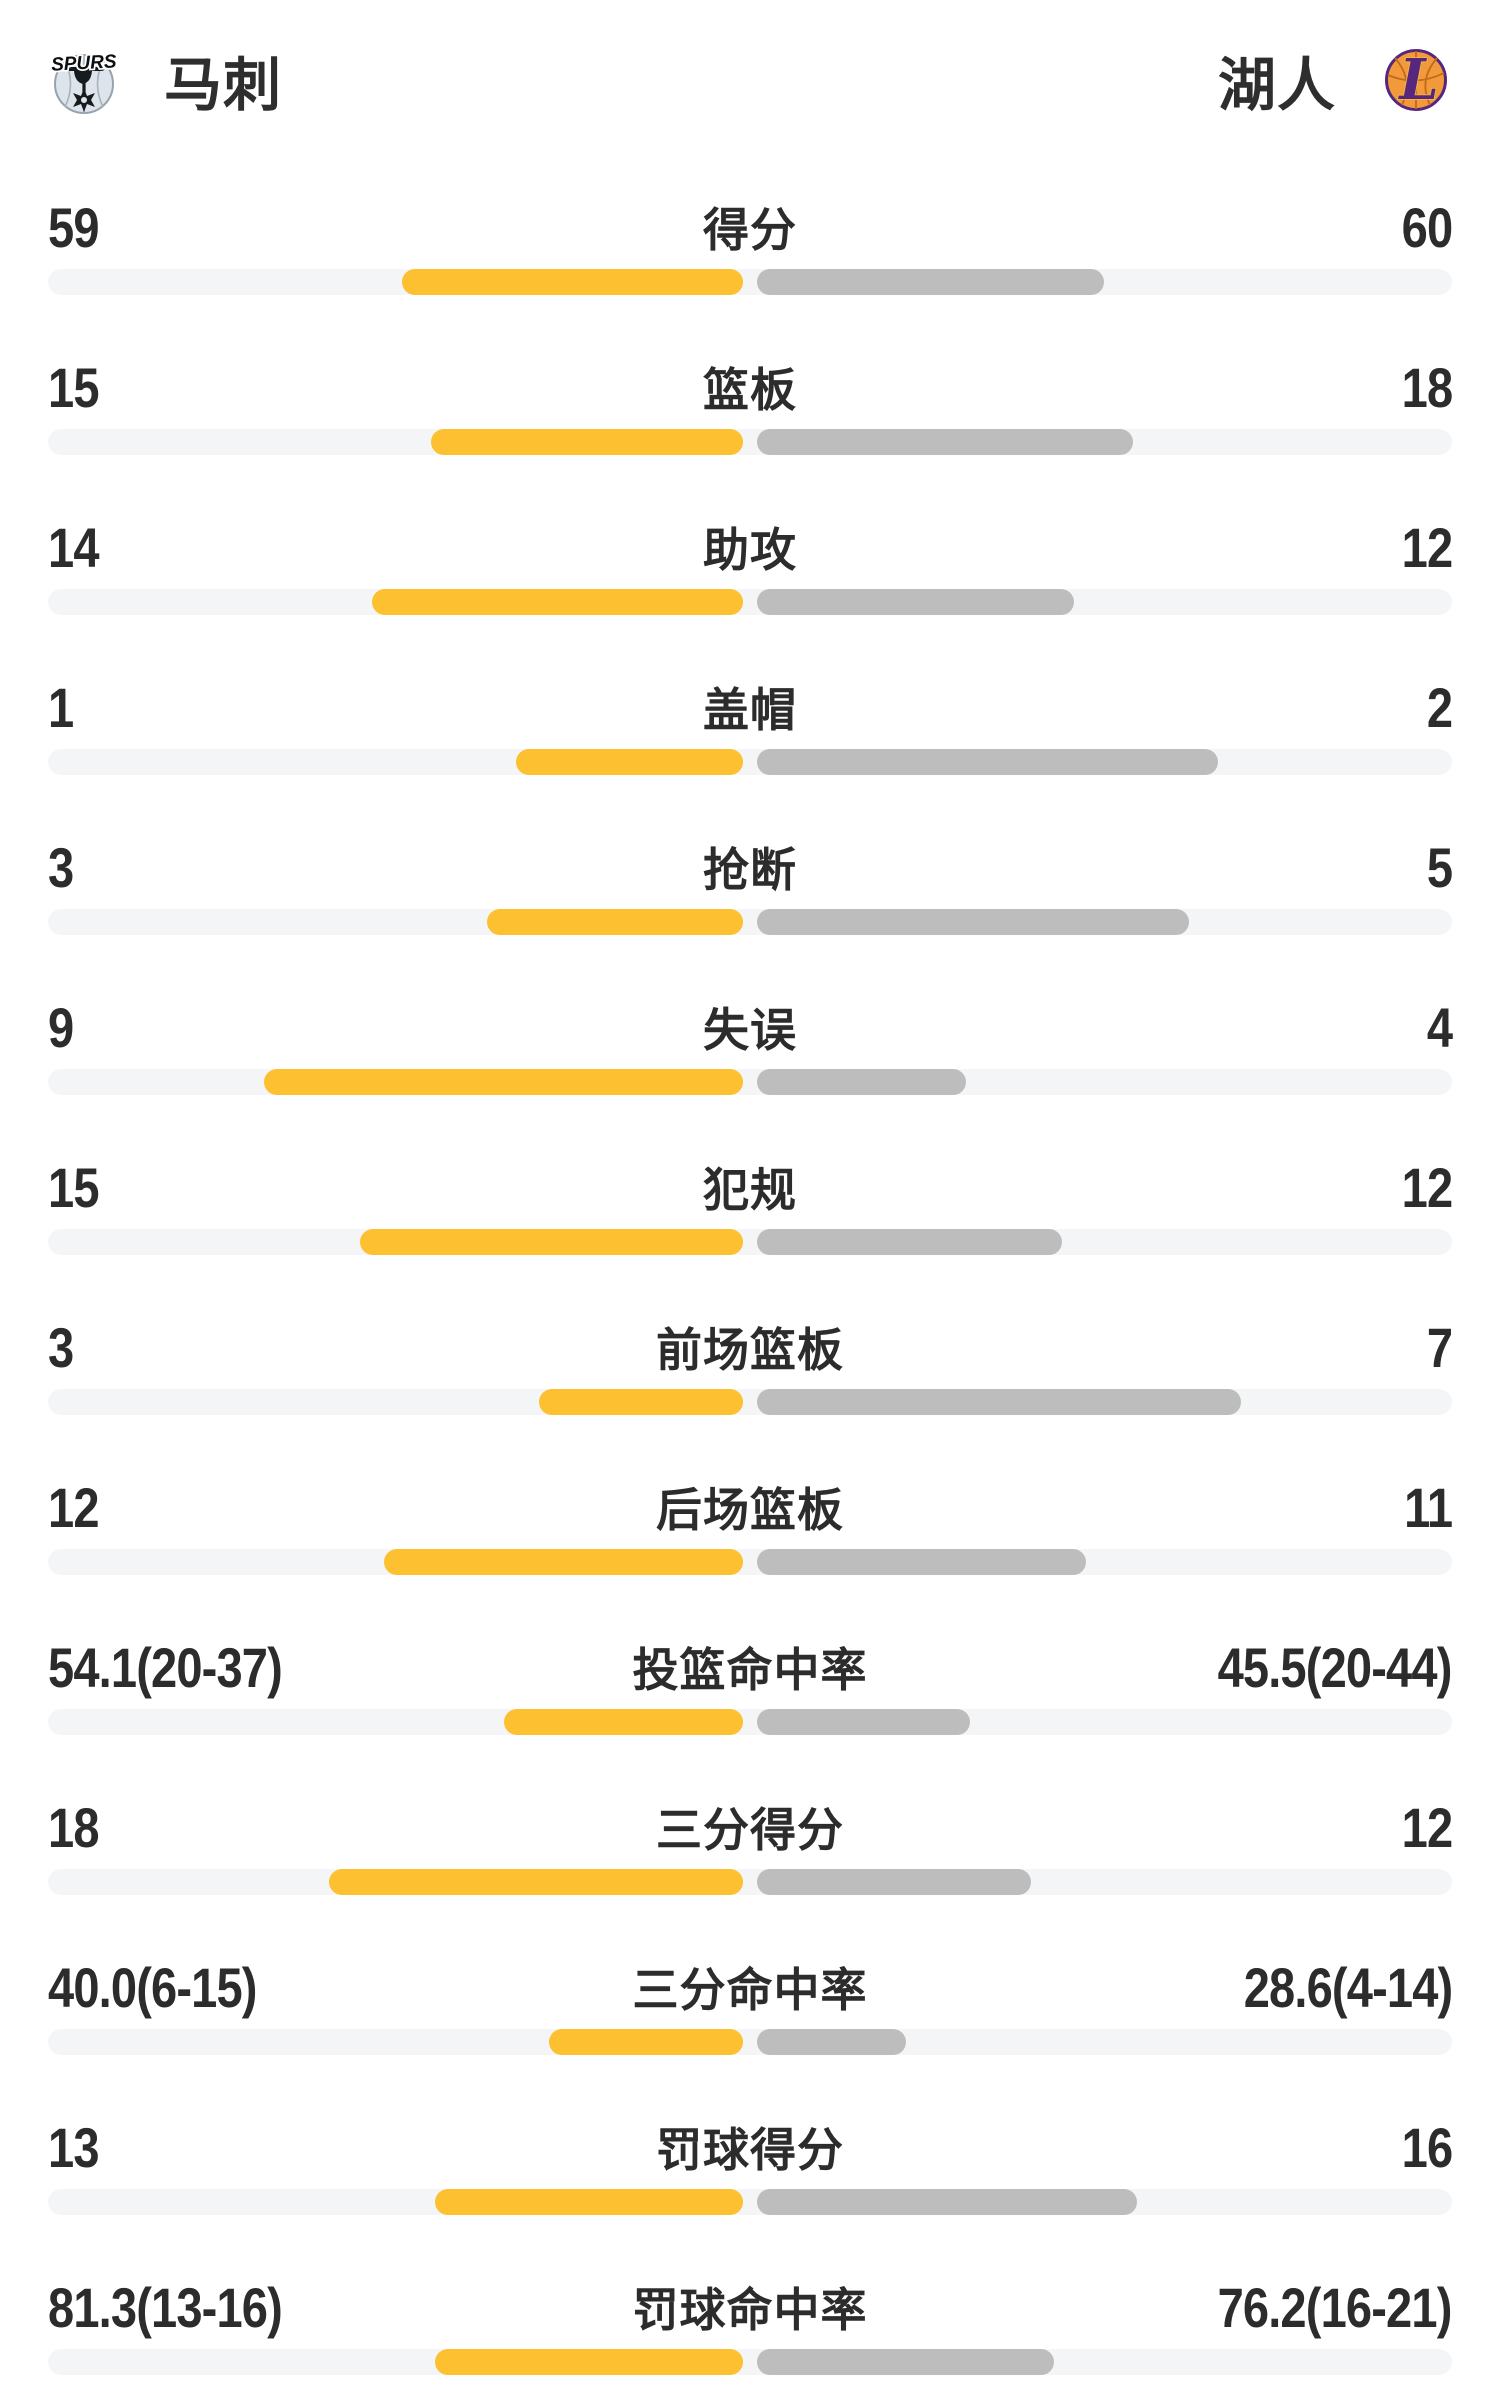  I want to click on stat-left-value: 13, so click(73, 2147).